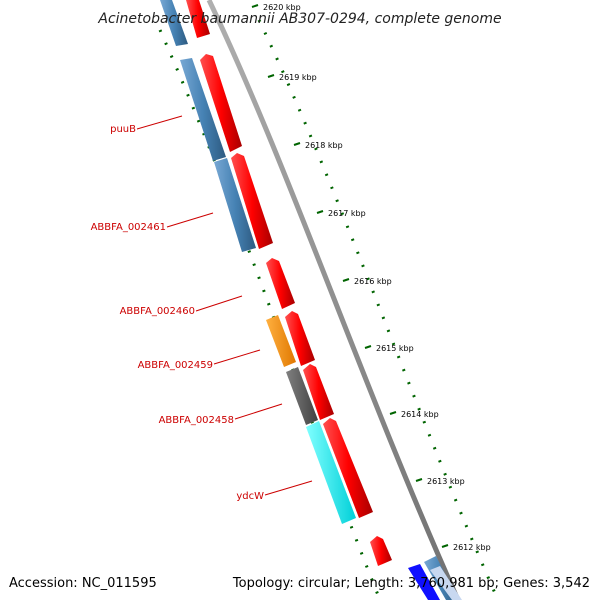  I want to click on feature-blocks, so click(311, 419).